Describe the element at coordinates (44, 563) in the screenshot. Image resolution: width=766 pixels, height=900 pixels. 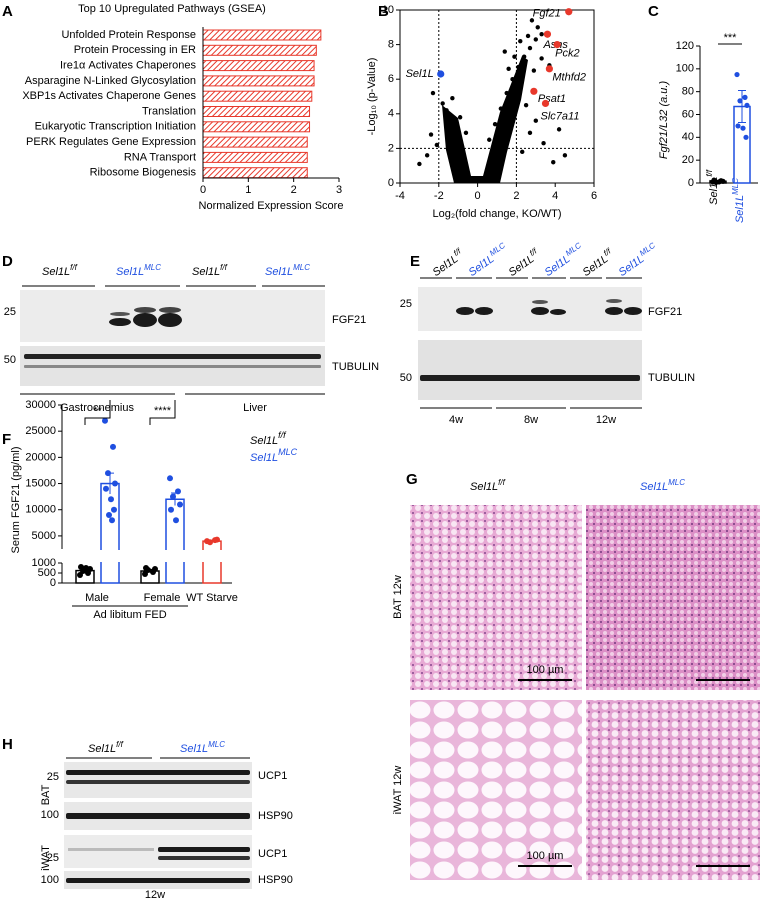
I see `y-tick-label: 1000` at that location.